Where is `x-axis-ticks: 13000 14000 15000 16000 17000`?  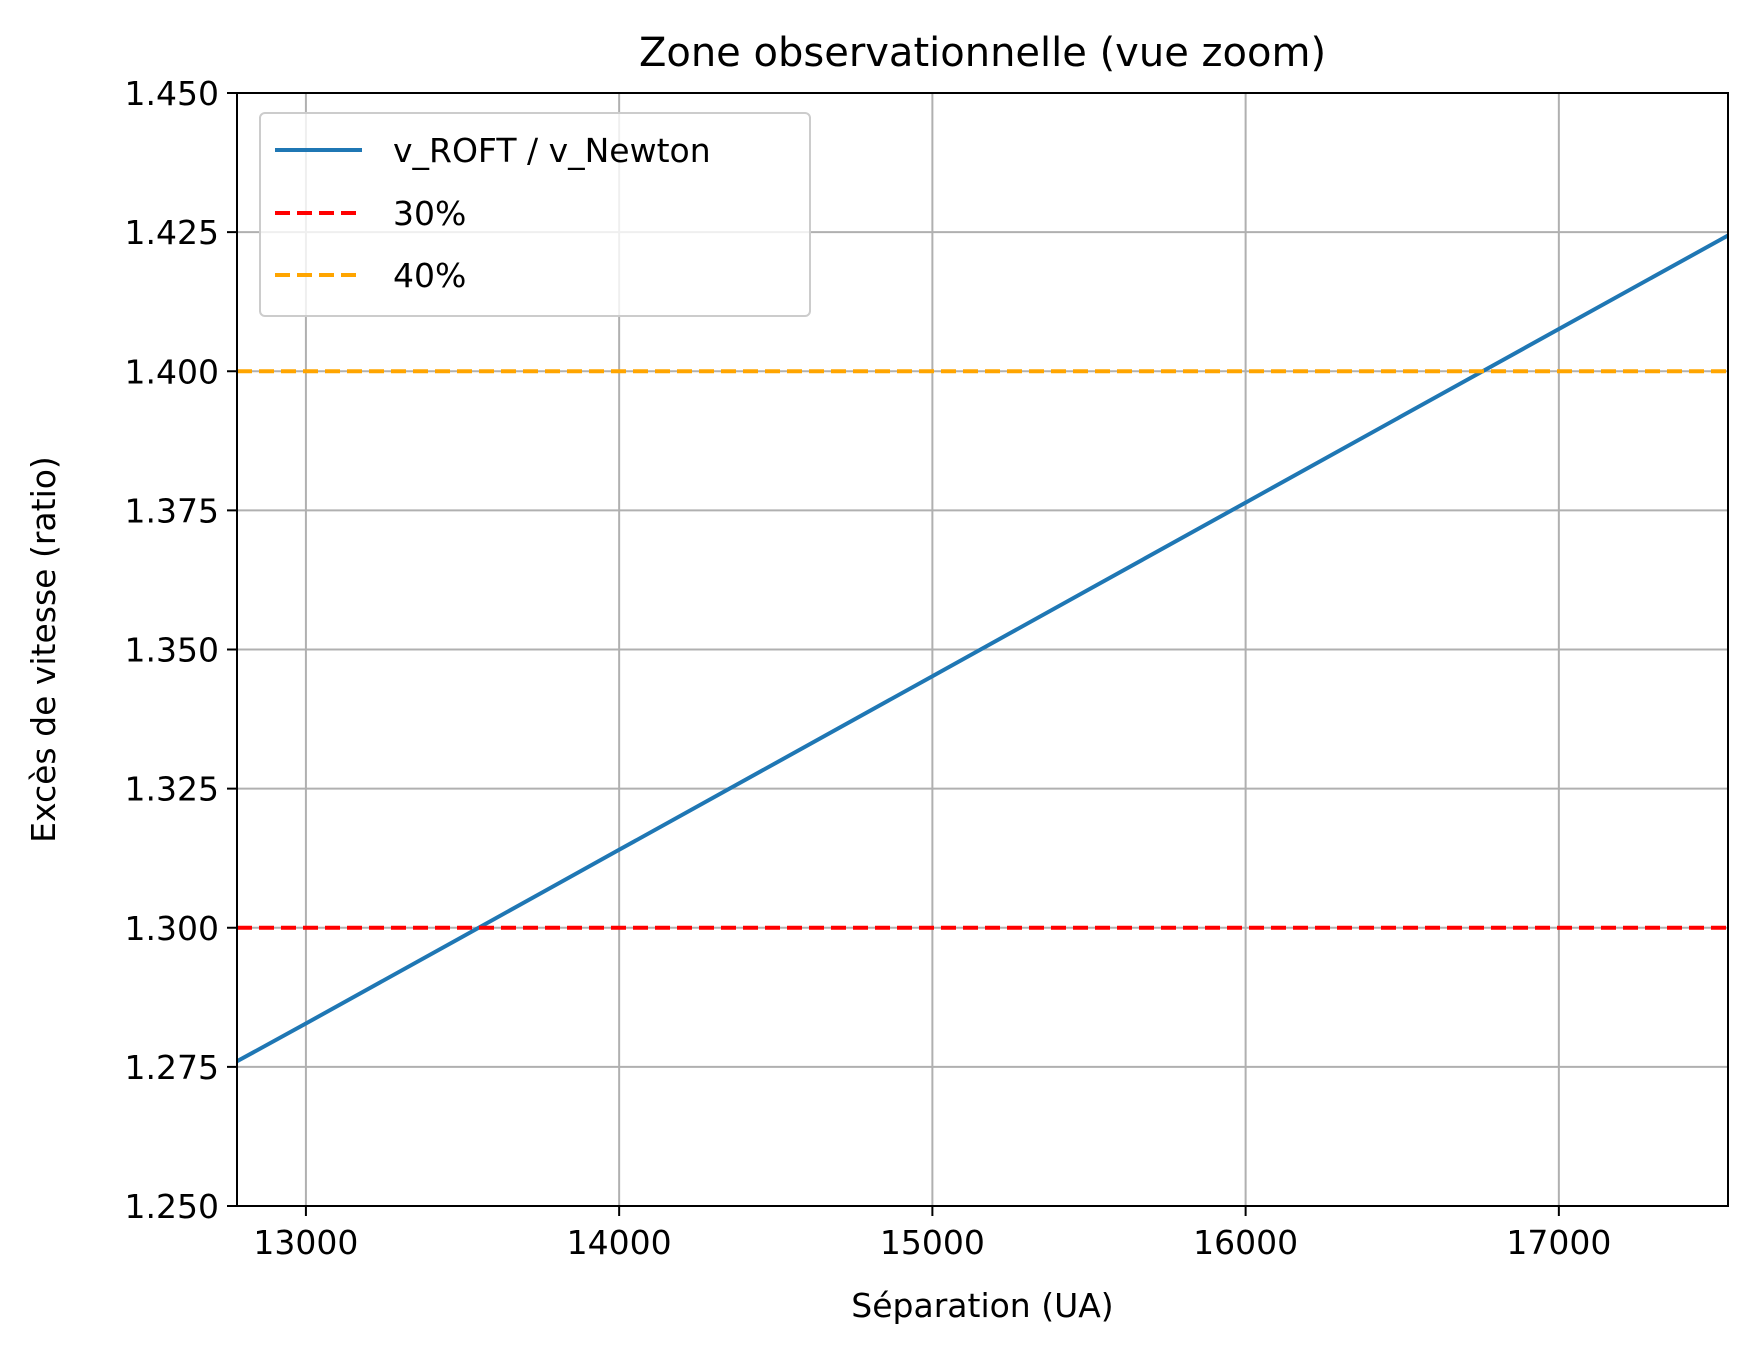 x-axis-ticks: 13000 14000 15000 16000 17000 is located at coordinates (932, 1234).